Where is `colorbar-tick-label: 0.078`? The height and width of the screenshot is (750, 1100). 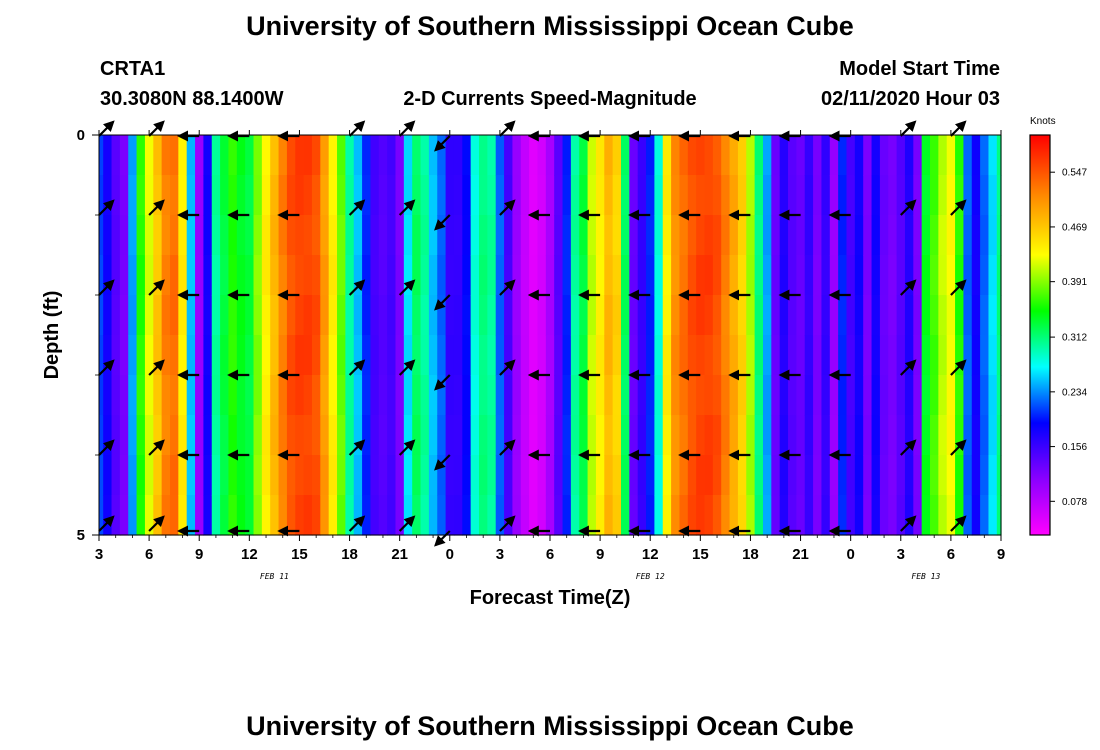
colorbar-tick-label: 0.078 is located at coordinates (1074, 502).